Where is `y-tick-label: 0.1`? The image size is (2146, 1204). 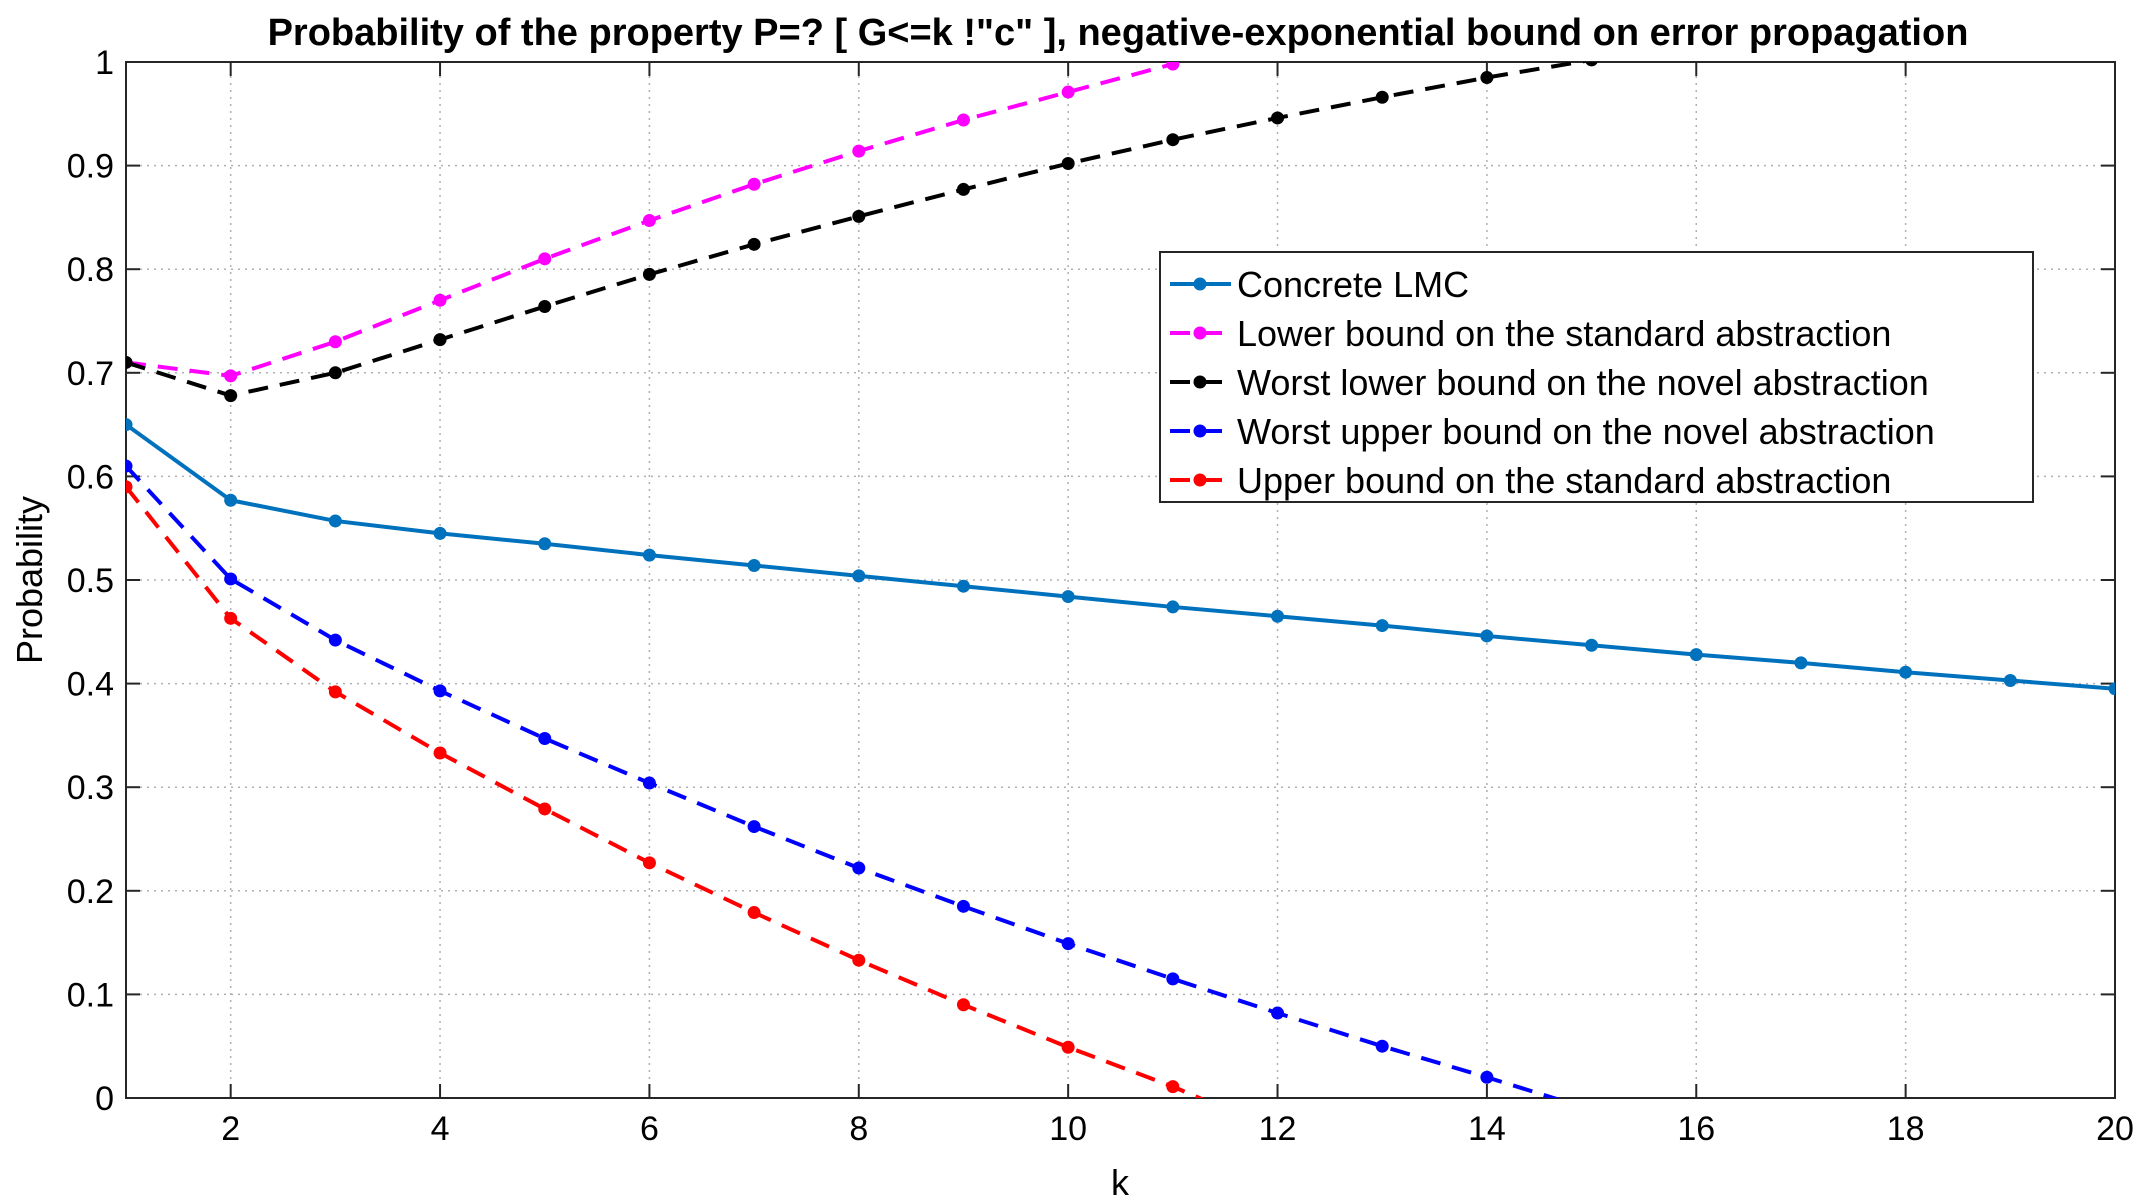 y-tick-label: 0.1 is located at coordinates (90, 995).